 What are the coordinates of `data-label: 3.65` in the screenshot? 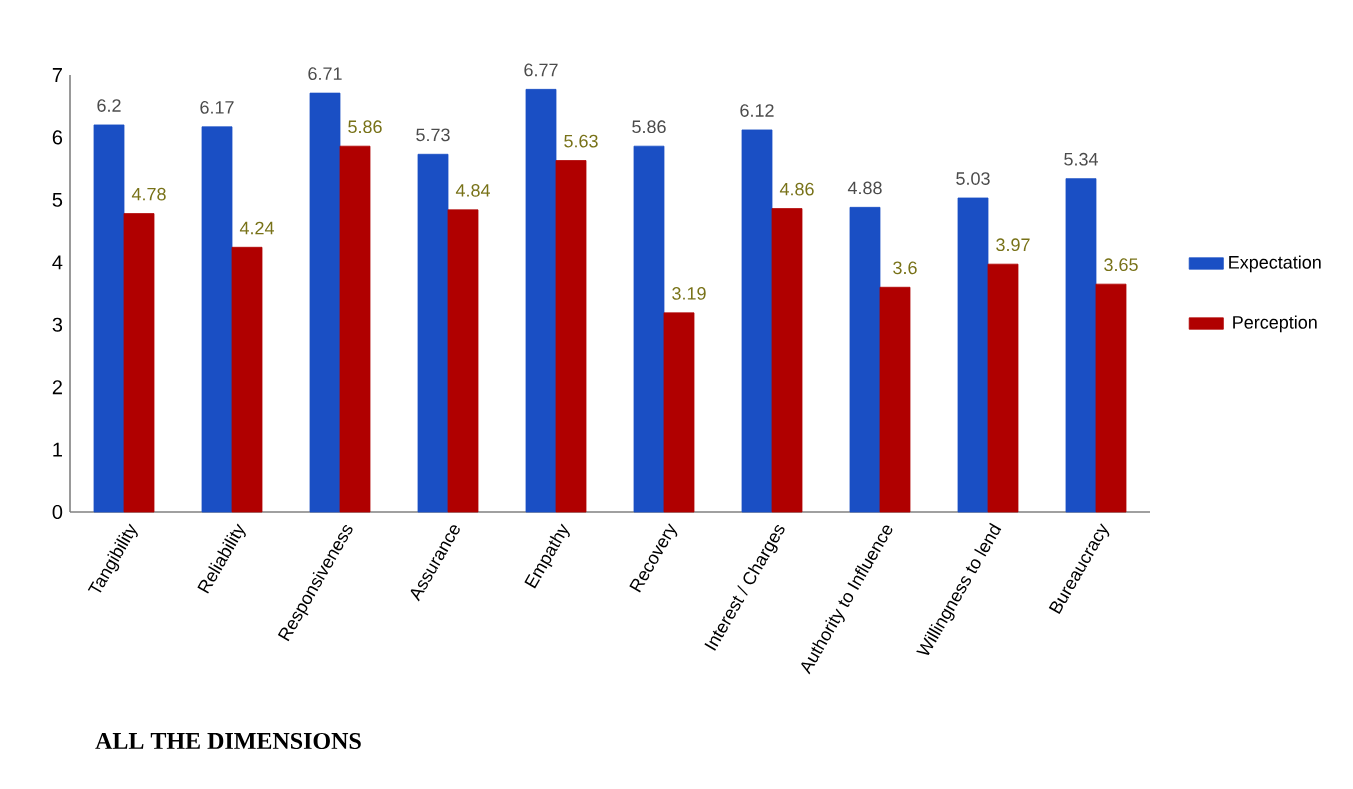 It's located at (1121, 265).